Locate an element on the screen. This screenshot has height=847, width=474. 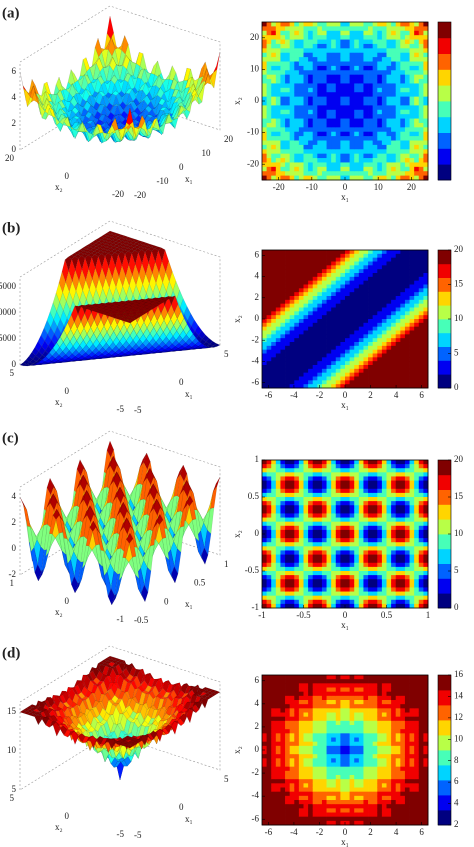
y-tick-label: 2 is located at coordinates (257, 297).